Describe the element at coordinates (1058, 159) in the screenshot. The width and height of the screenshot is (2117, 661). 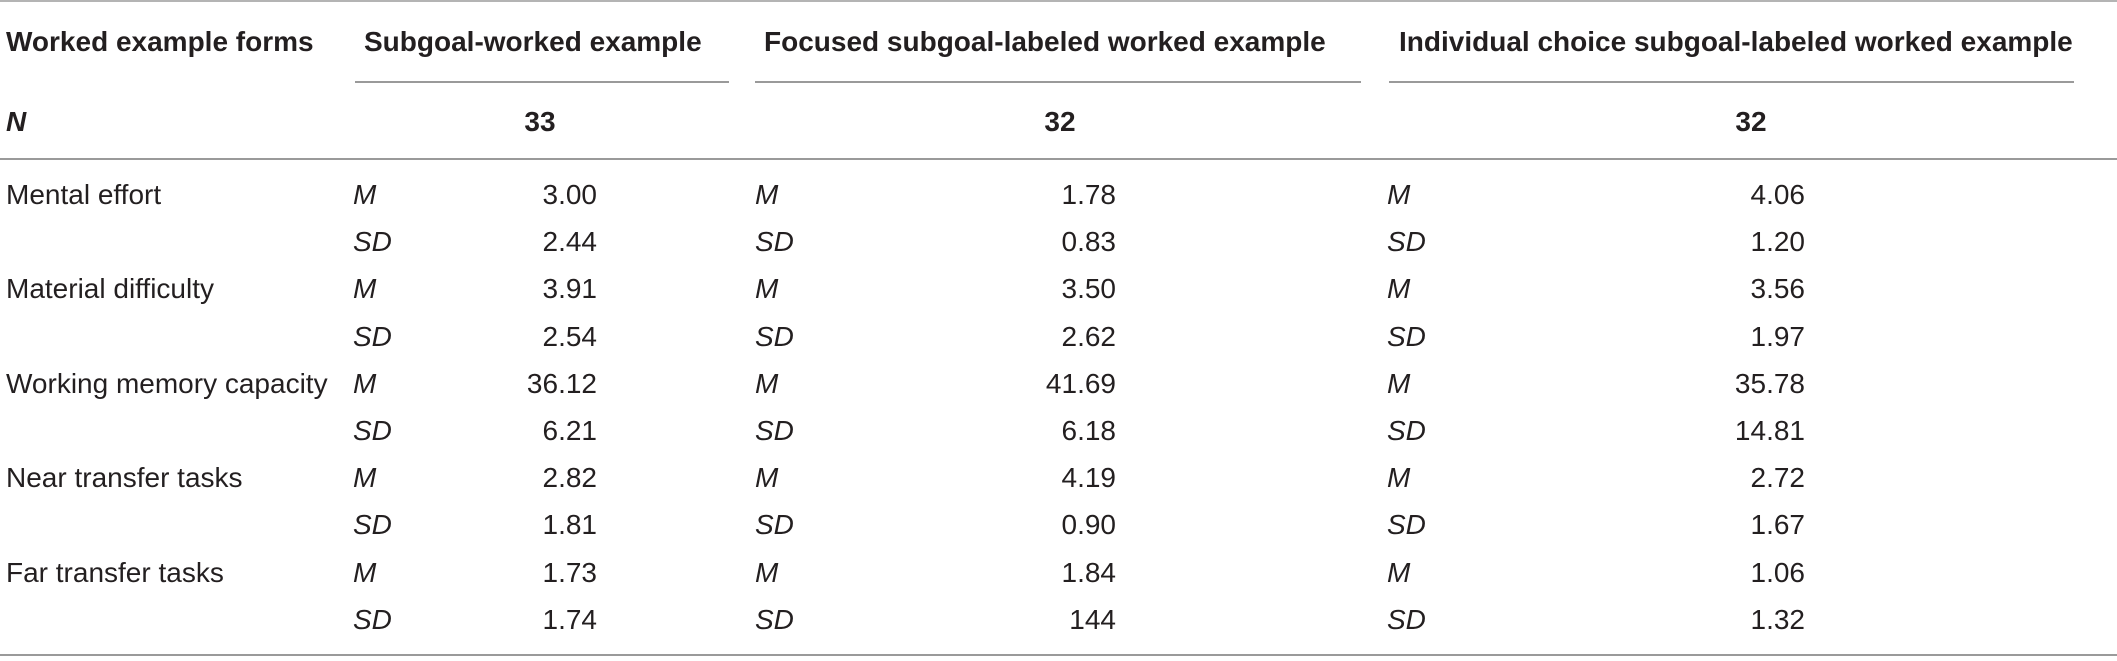
I see `n-row-rule` at that location.